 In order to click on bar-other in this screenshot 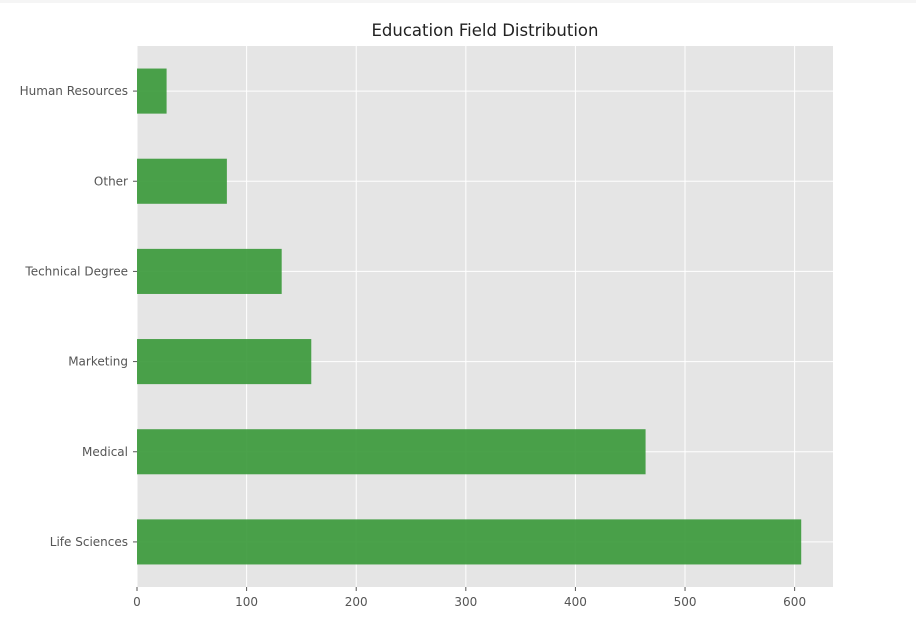, I will do `click(182, 181)`.